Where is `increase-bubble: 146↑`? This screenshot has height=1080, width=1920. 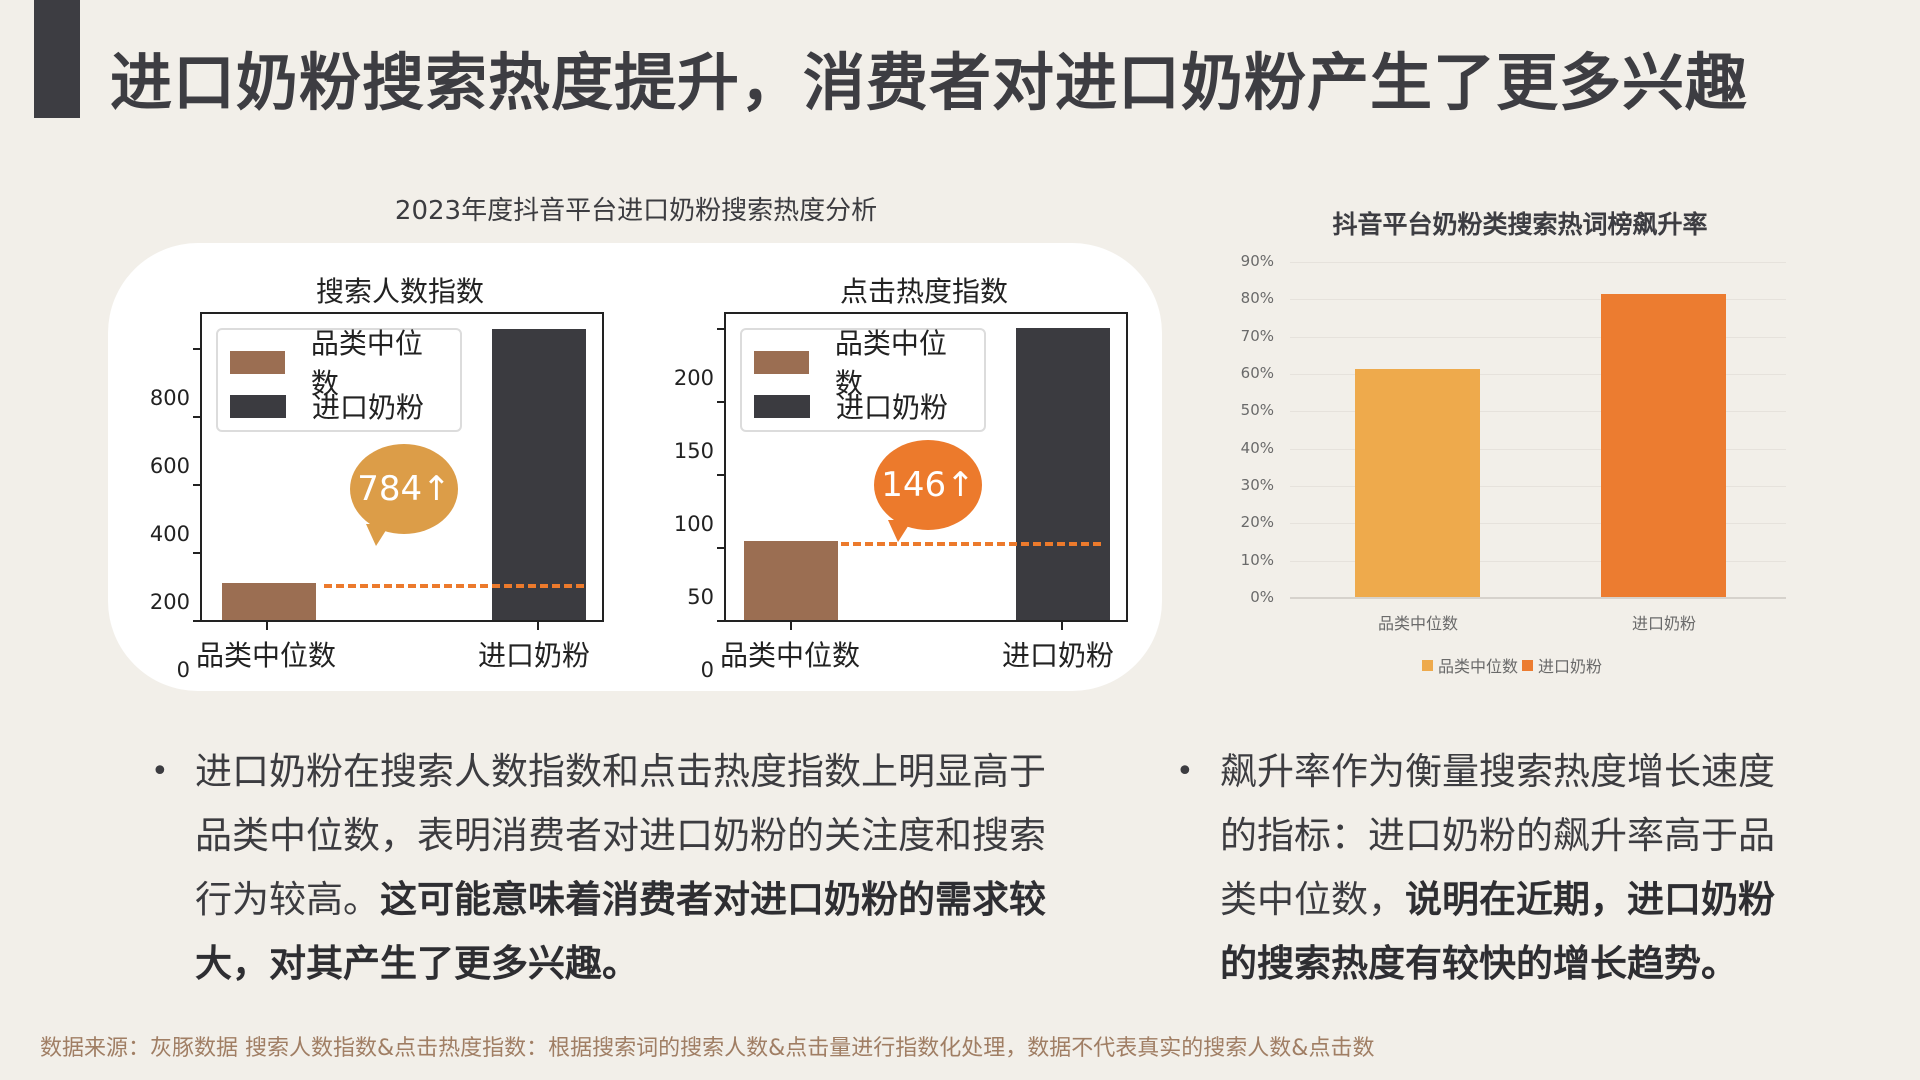
increase-bubble: 146↑ is located at coordinates (928, 485).